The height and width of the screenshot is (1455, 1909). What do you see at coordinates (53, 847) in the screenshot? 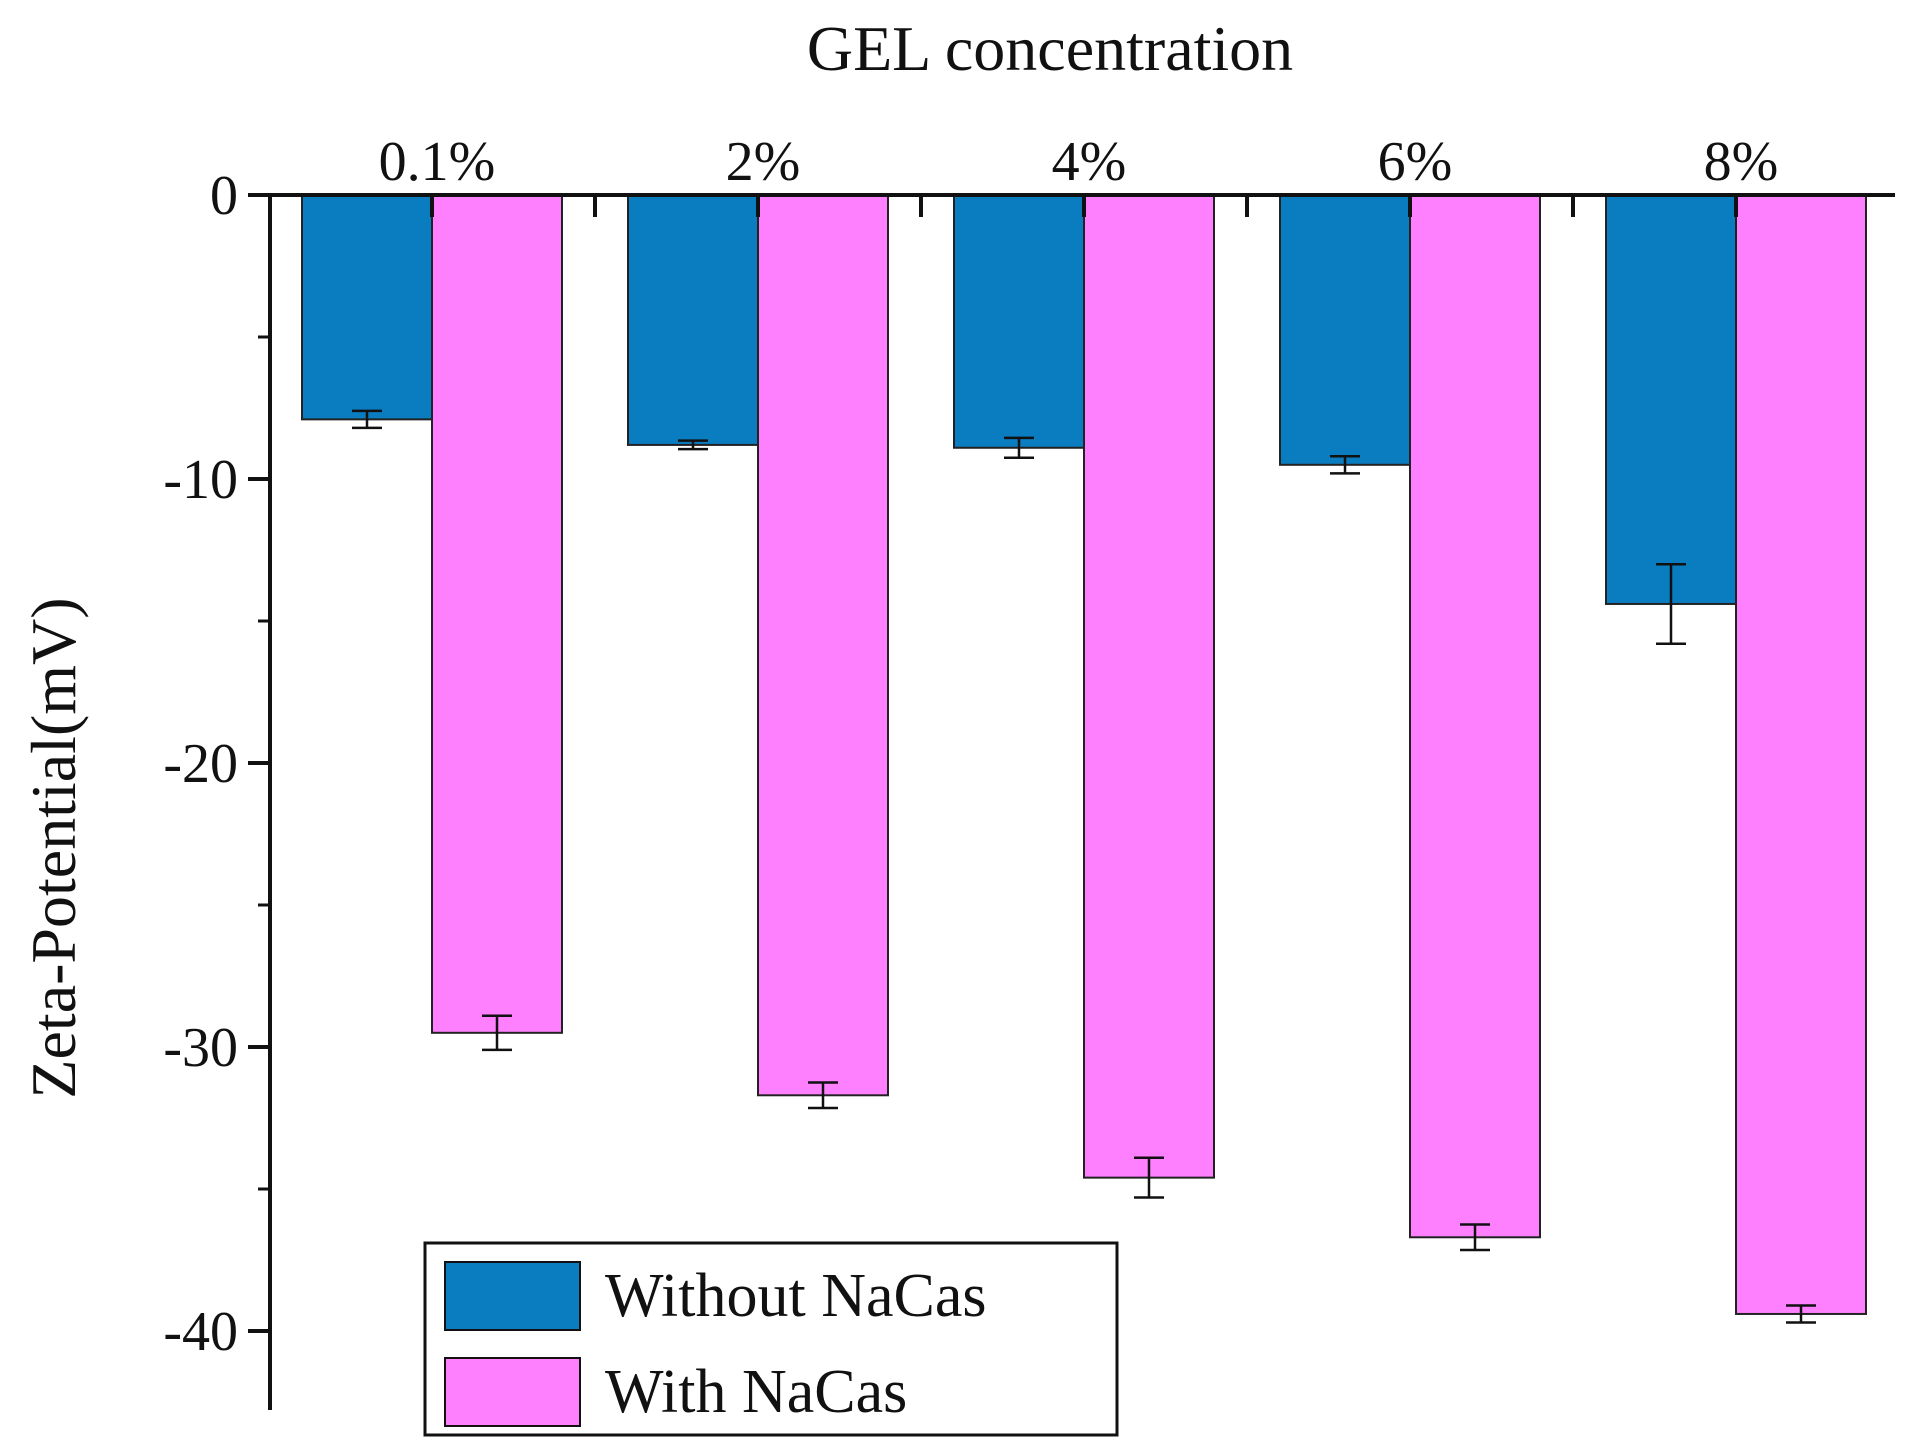
I see `y-axis-title: Zeta-Potential(mV)` at bounding box center [53, 847].